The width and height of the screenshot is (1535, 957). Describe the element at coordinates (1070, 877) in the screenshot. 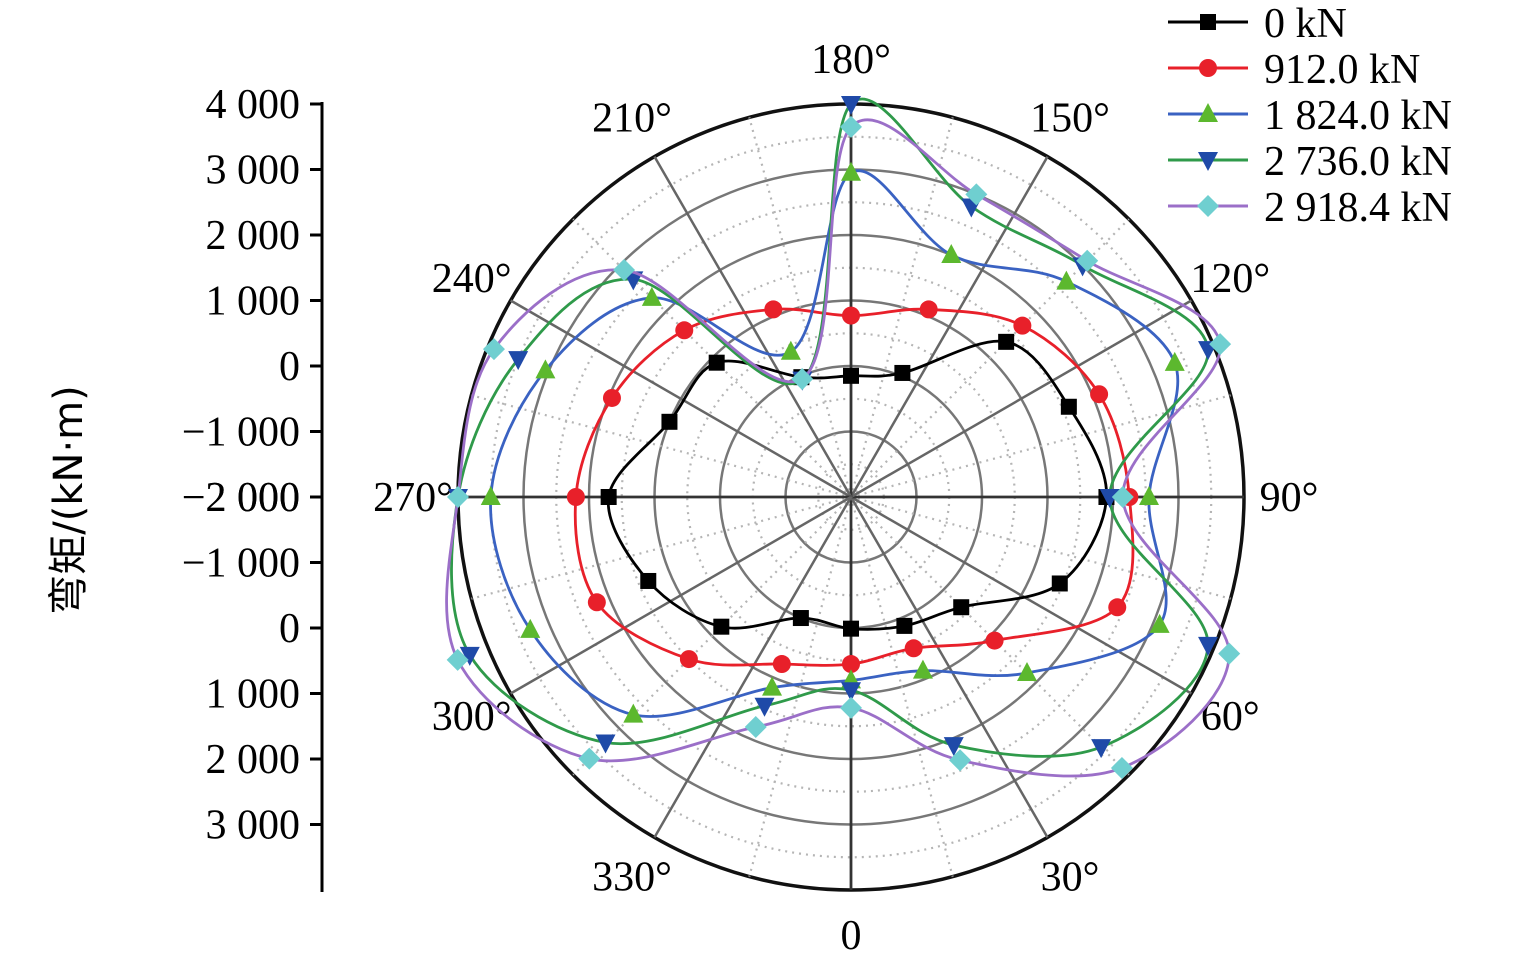

I see `angle-label-30: 30°` at that location.